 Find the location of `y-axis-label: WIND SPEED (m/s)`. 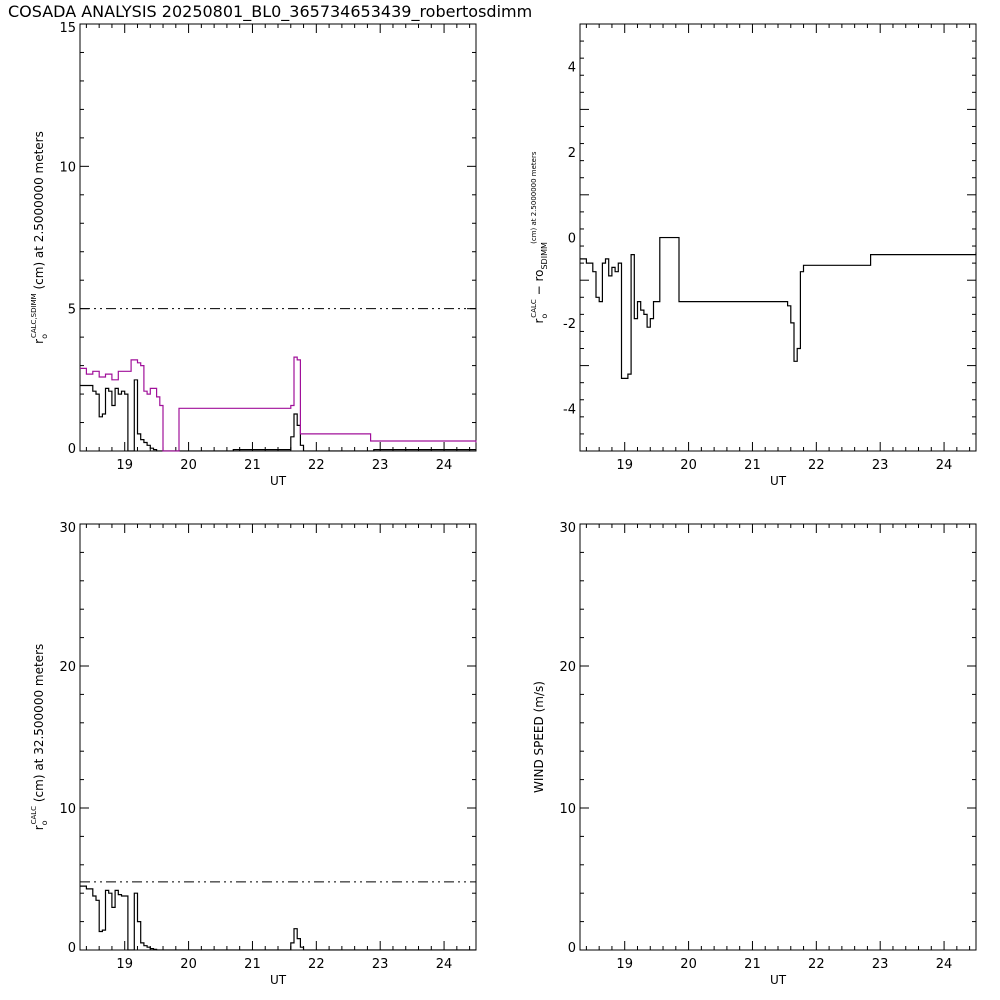

y-axis-label: WIND SPEED (m/s) is located at coordinates (539, 737).